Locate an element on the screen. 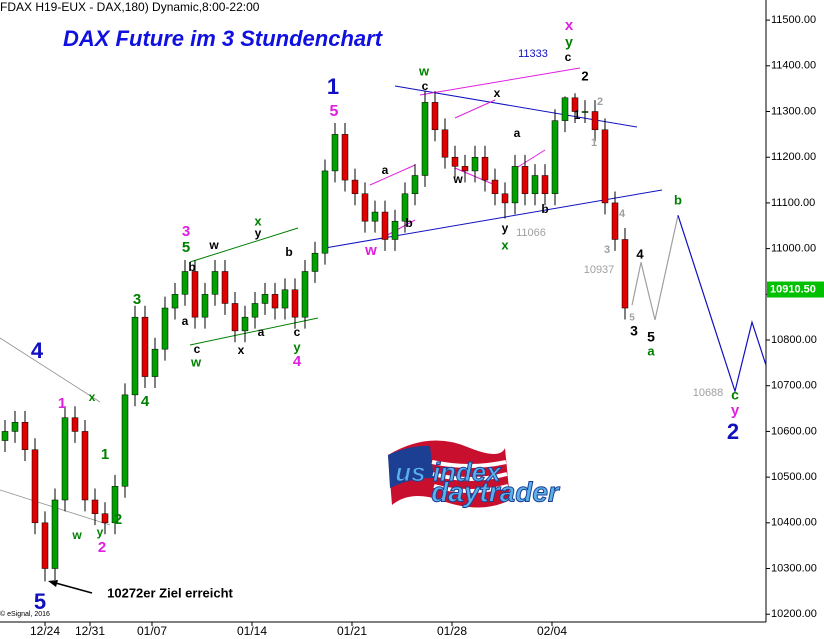 The width and height of the screenshot is (824, 639). x-tick-label: 02/04 is located at coordinates (552, 631).